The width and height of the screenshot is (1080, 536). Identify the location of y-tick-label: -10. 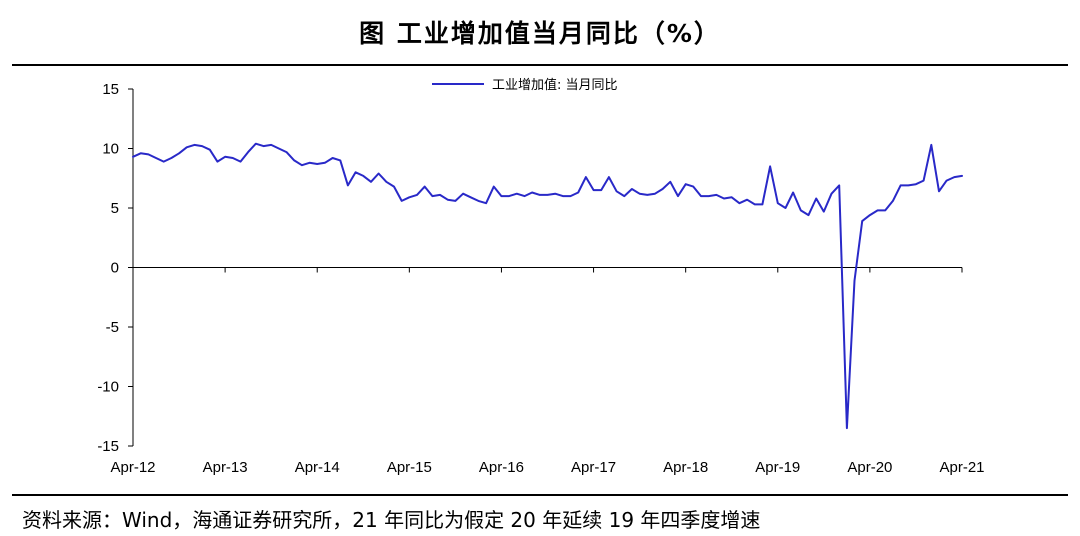
(108, 387).